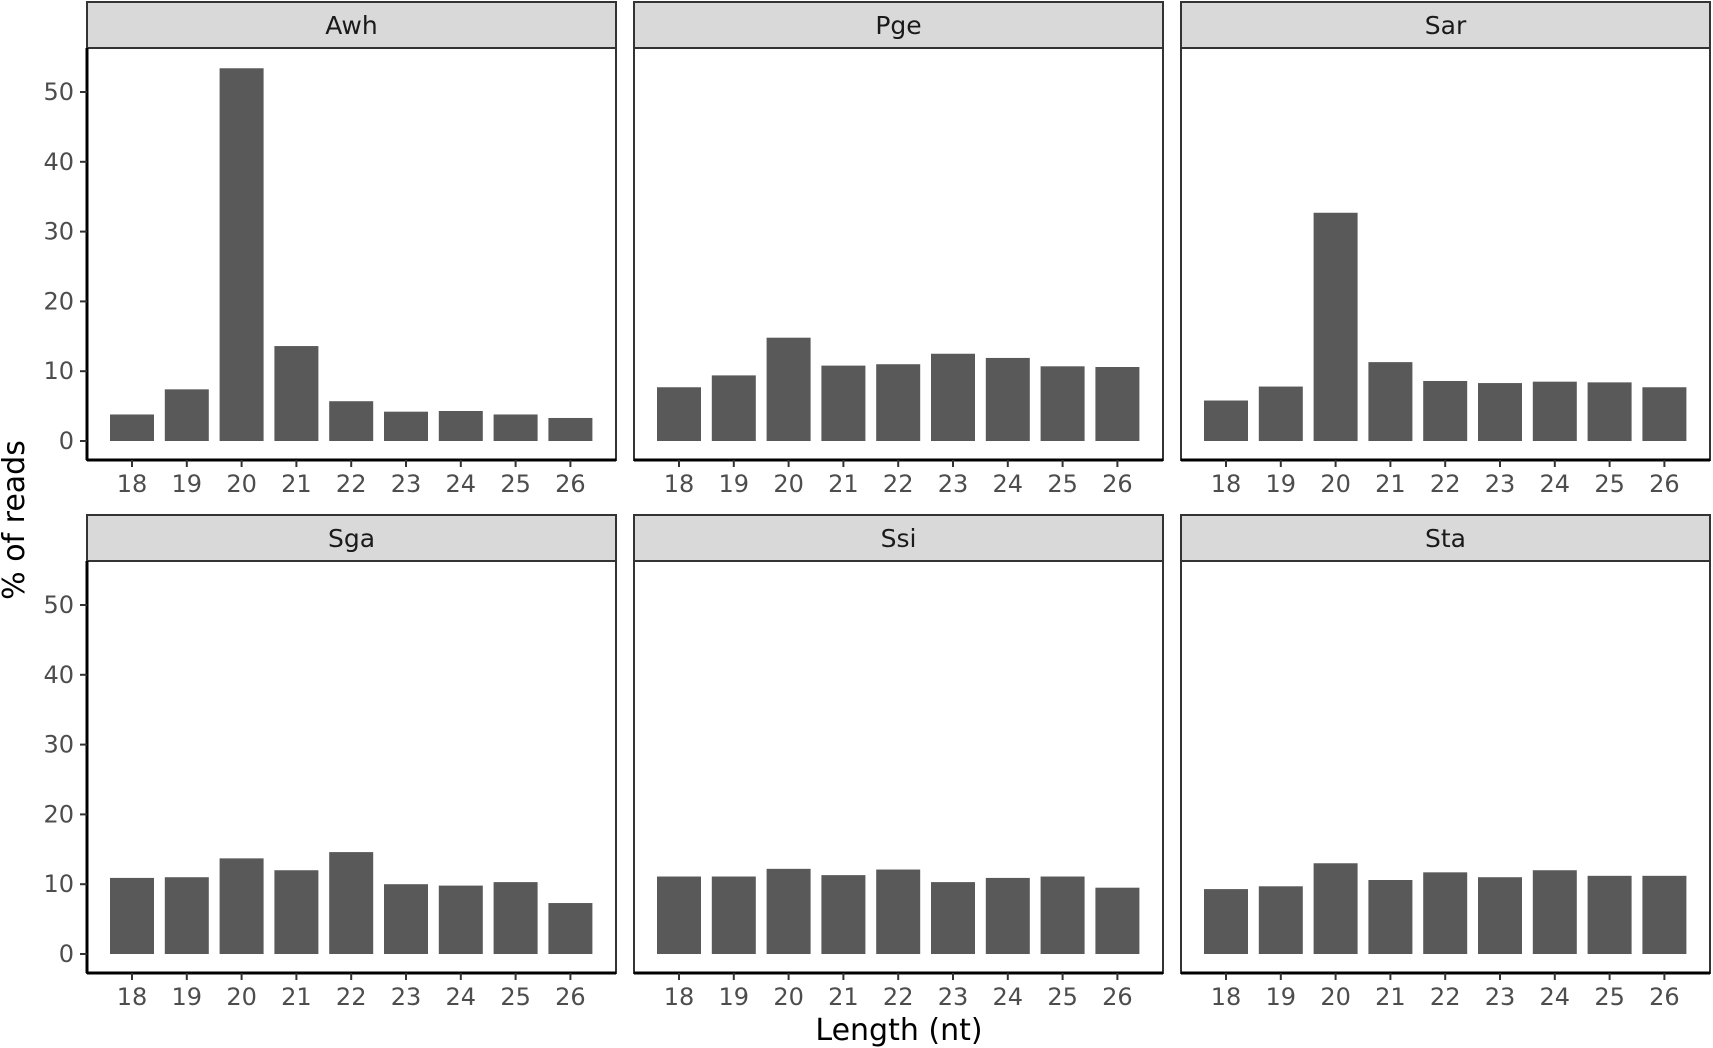 Image resolution: width=1713 pixels, height=1048 pixels. I want to click on x-axis-title: Length (nt), so click(898, 1030).